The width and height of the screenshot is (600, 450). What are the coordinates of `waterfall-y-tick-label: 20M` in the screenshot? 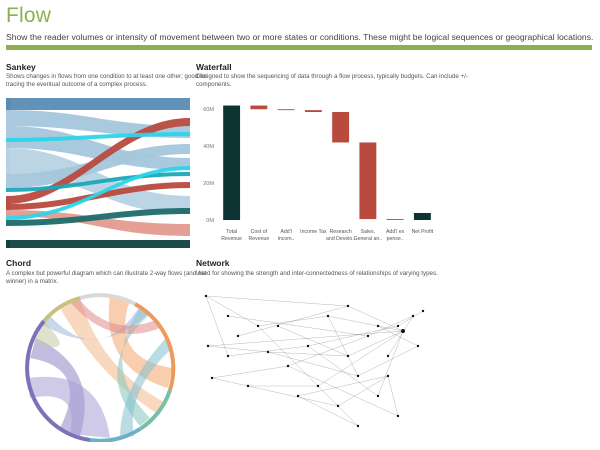 It's located at (208, 184).